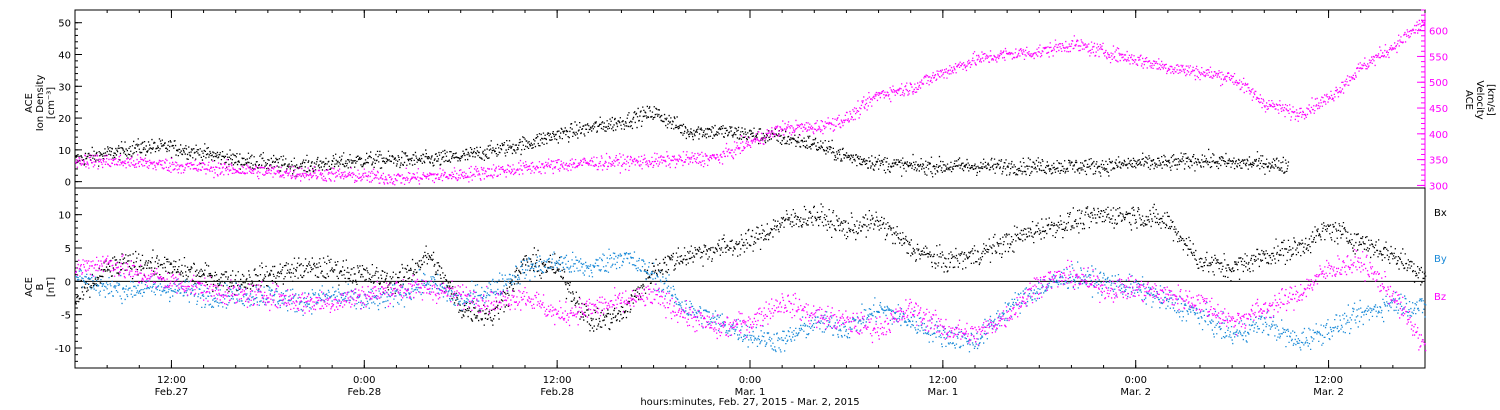 The image size is (1500, 410). Describe the element at coordinates (64, 151) in the screenshot. I see `top-left-tick-label: 10` at that location.